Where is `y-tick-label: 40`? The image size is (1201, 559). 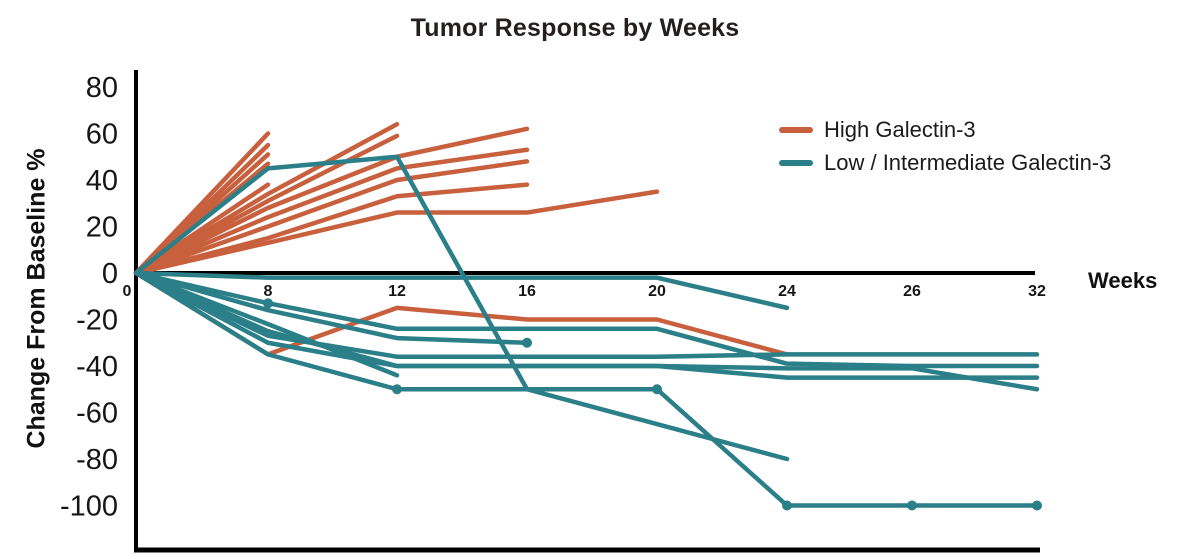
y-tick-label: 40 is located at coordinates (102, 181).